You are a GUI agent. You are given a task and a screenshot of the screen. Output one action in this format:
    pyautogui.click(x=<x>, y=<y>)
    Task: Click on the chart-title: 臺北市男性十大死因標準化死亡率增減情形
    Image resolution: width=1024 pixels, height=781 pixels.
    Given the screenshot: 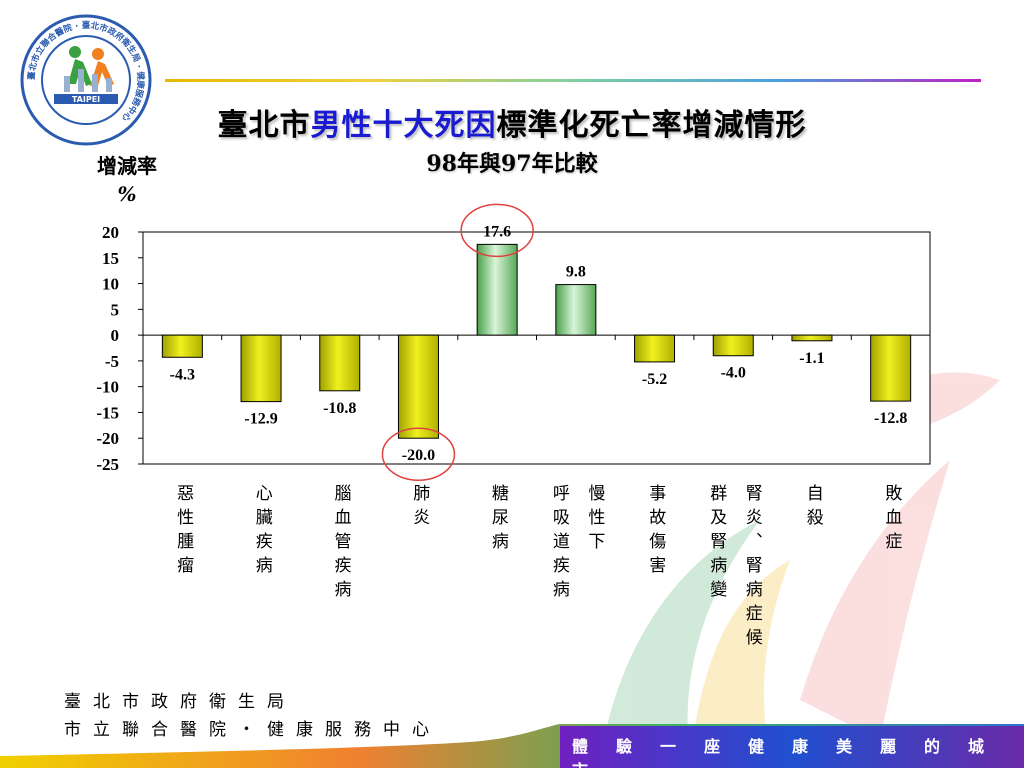 What is the action you would take?
    pyautogui.click(x=512, y=122)
    